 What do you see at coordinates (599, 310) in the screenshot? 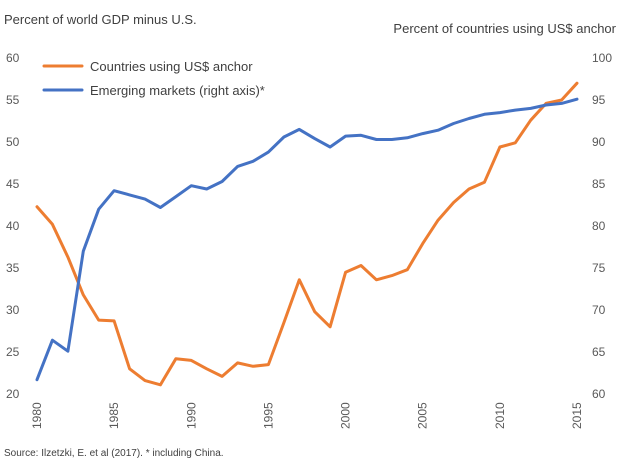
I see `right-y-tick-label: 70` at bounding box center [599, 310].